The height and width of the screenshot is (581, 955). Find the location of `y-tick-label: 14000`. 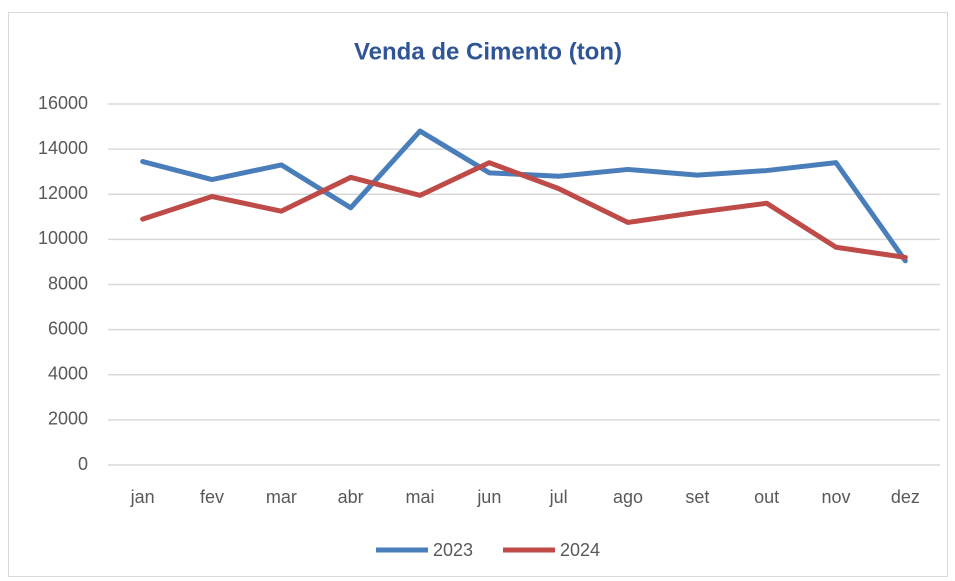

y-tick-label: 14000 is located at coordinates (63, 148).